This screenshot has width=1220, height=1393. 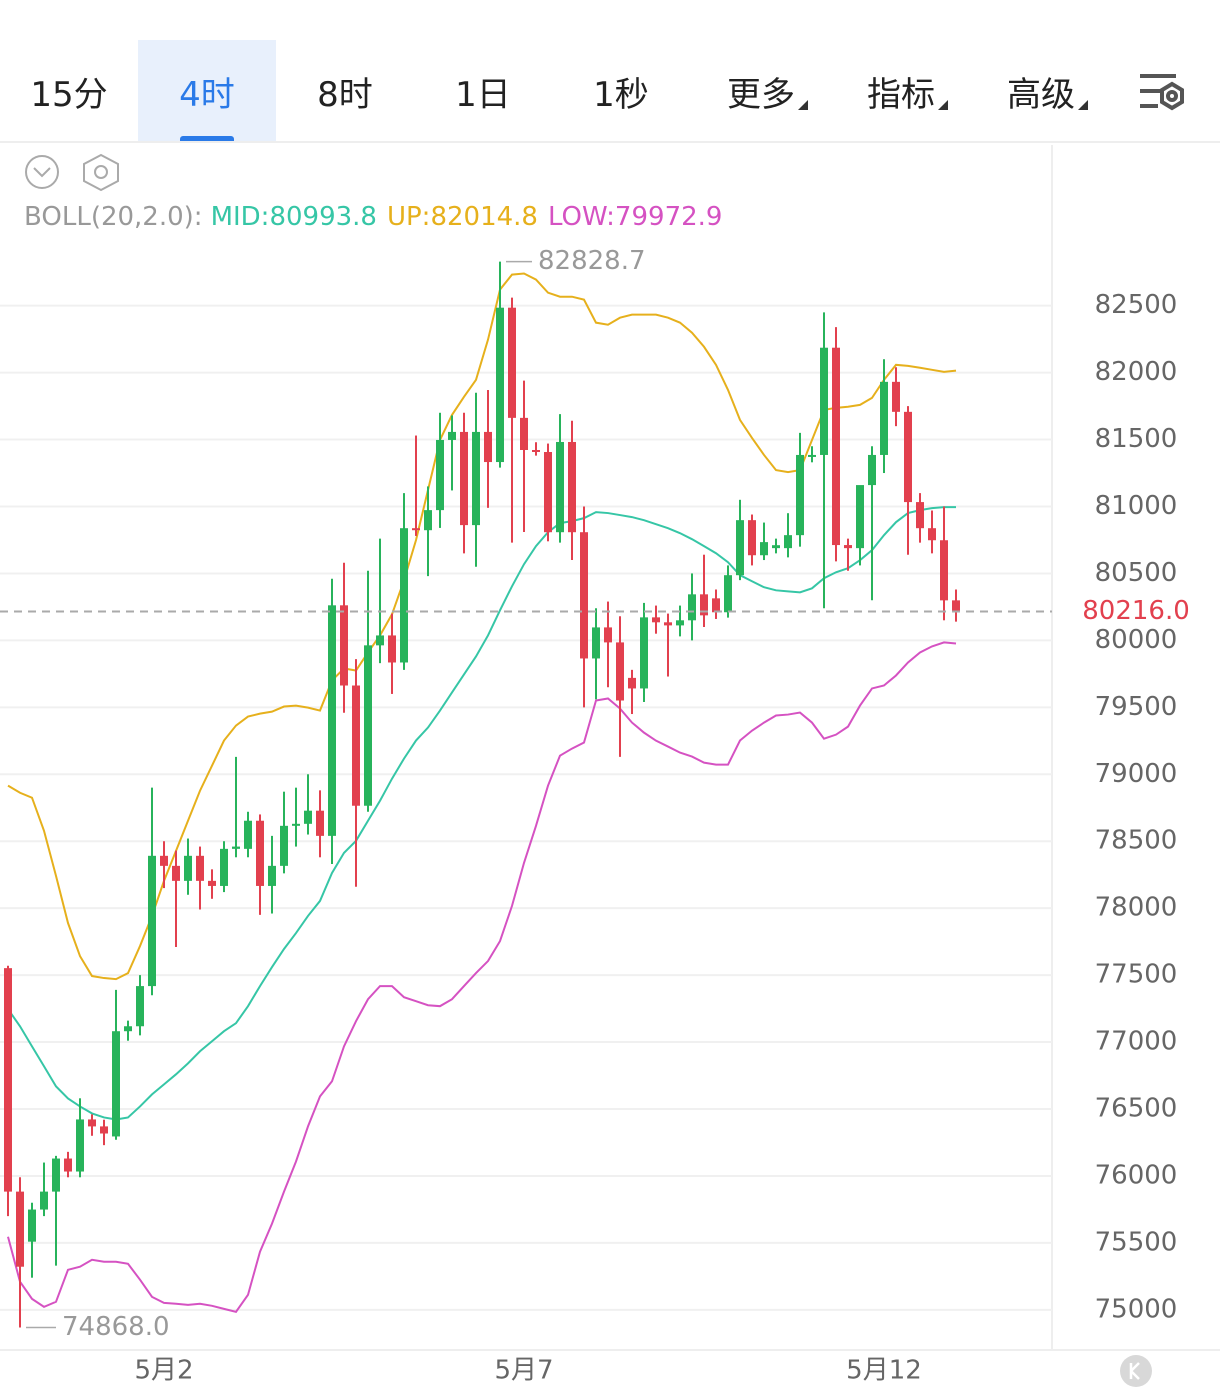 What do you see at coordinates (1136, 908) in the screenshot?
I see `y-tick-label: 78000` at bounding box center [1136, 908].